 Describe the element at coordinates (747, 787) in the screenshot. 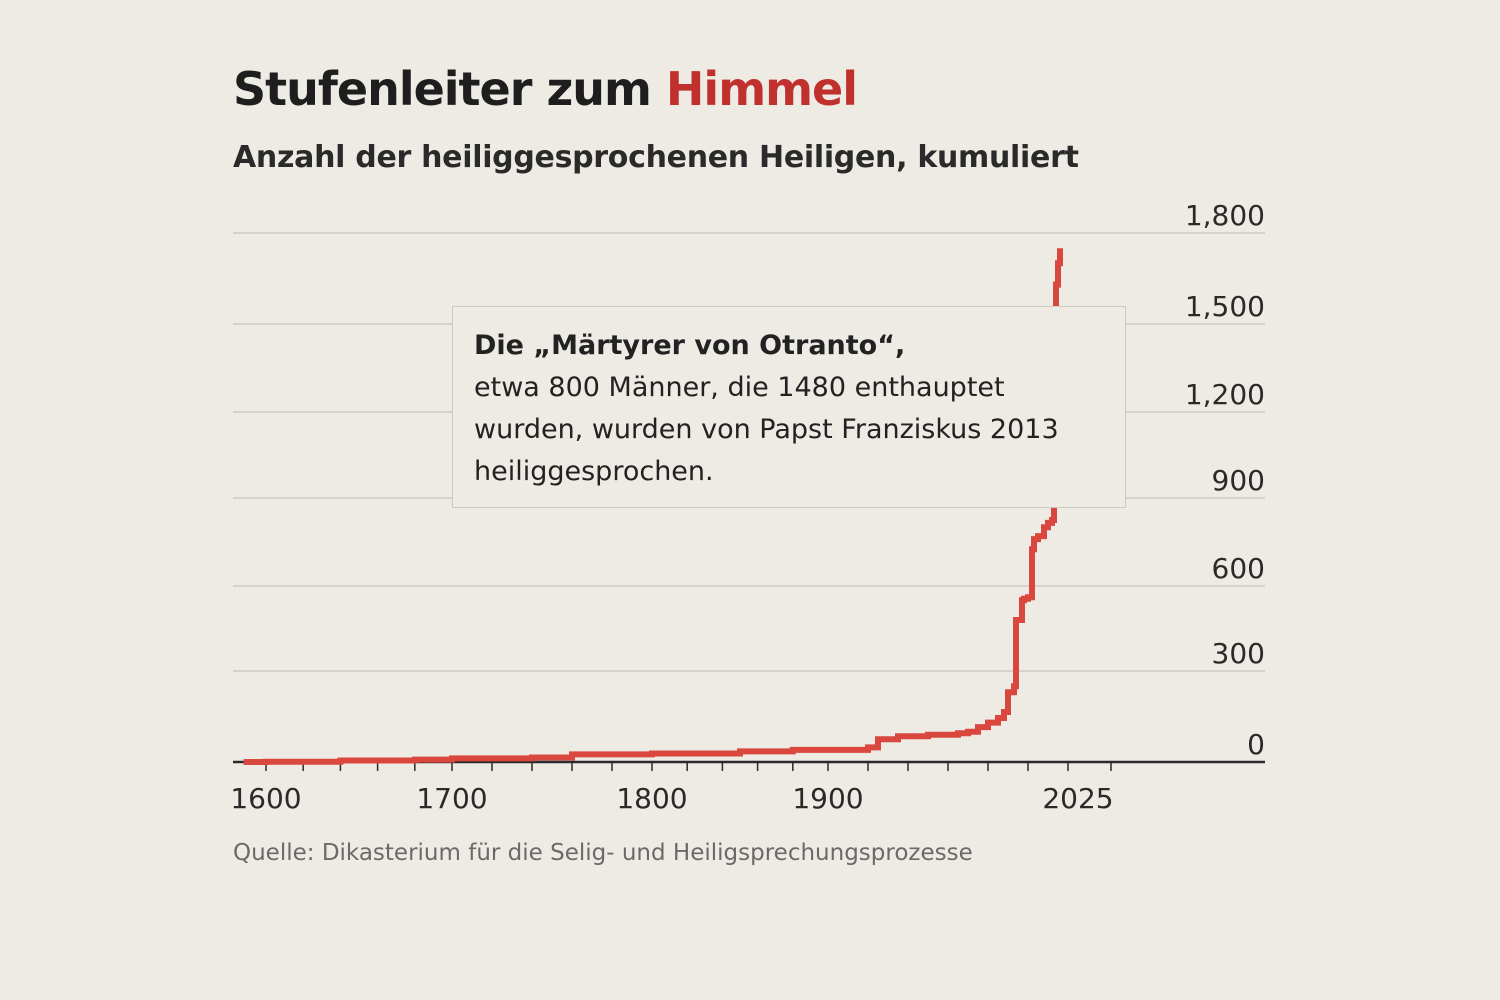

I see `x-axis: 1600 1700 1800 1900 2025` at that location.